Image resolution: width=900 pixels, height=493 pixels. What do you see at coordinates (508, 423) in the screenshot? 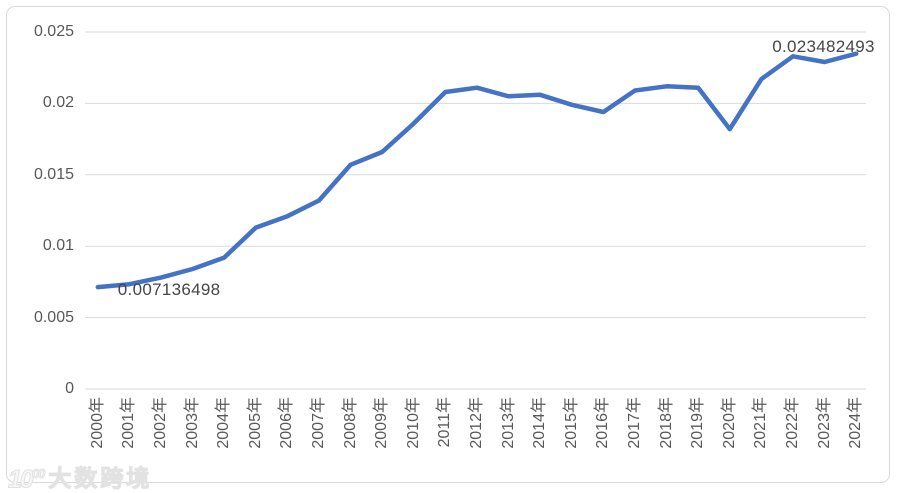
I see `x-tick-label: 2013年` at bounding box center [508, 423].